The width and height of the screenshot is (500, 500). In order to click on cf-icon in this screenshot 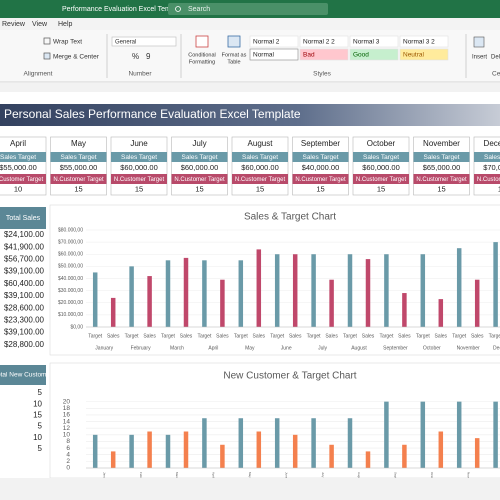, I will do `click(202, 41)`.